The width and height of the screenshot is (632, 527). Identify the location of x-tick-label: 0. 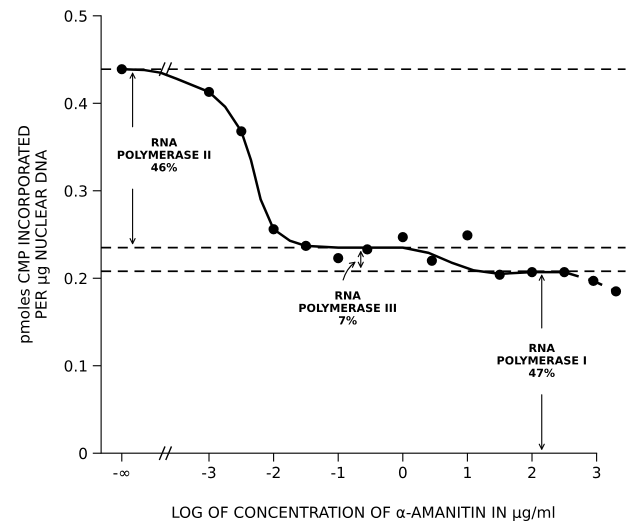
(402, 472).